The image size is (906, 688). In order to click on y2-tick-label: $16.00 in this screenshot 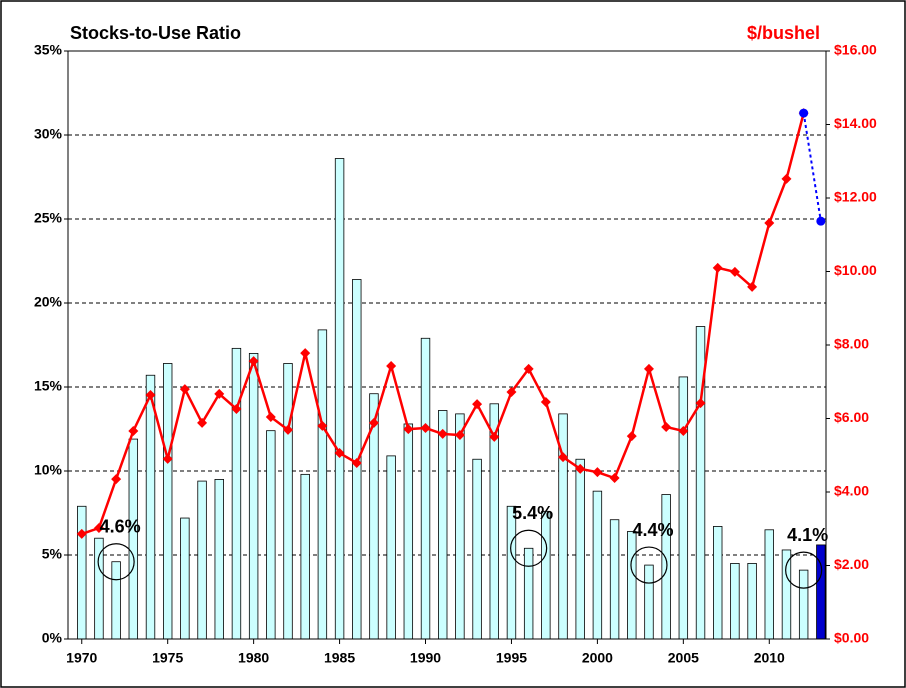, I will do `click(855, 50)`.